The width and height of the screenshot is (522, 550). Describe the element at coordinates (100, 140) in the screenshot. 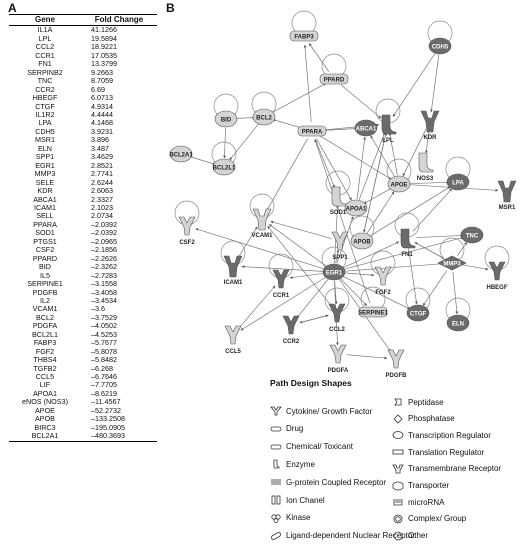

I see `fold-change-cell: 3.896` at that location.